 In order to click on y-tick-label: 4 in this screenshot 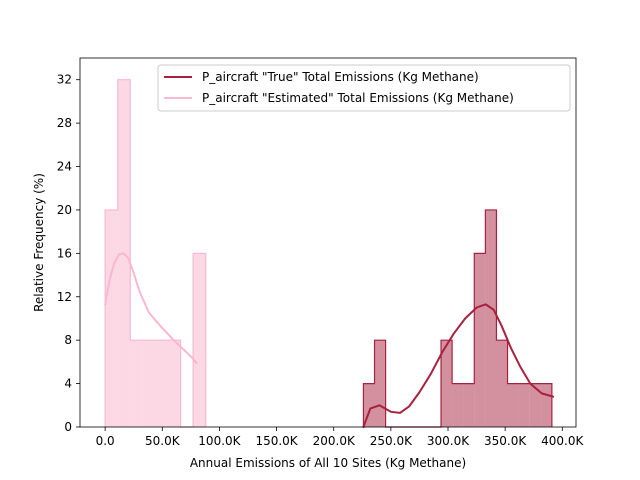, I will do `click(68, 384)`.